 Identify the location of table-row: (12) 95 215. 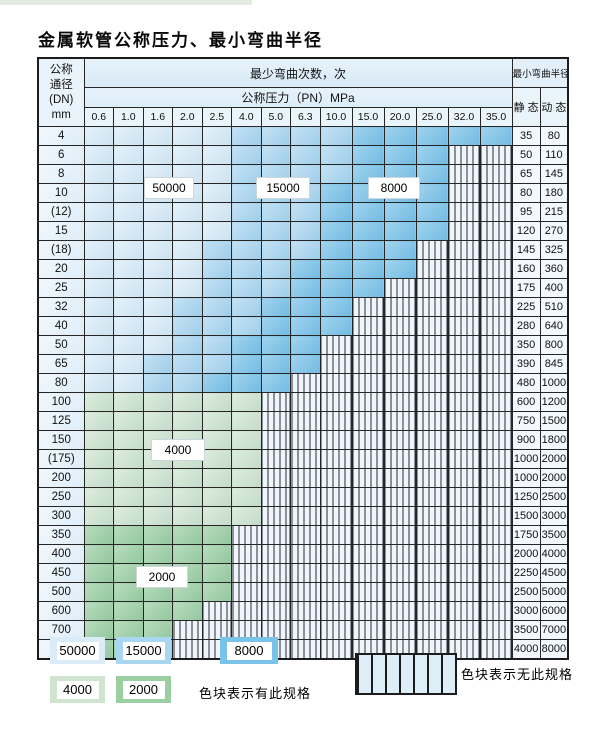
(303, 212).